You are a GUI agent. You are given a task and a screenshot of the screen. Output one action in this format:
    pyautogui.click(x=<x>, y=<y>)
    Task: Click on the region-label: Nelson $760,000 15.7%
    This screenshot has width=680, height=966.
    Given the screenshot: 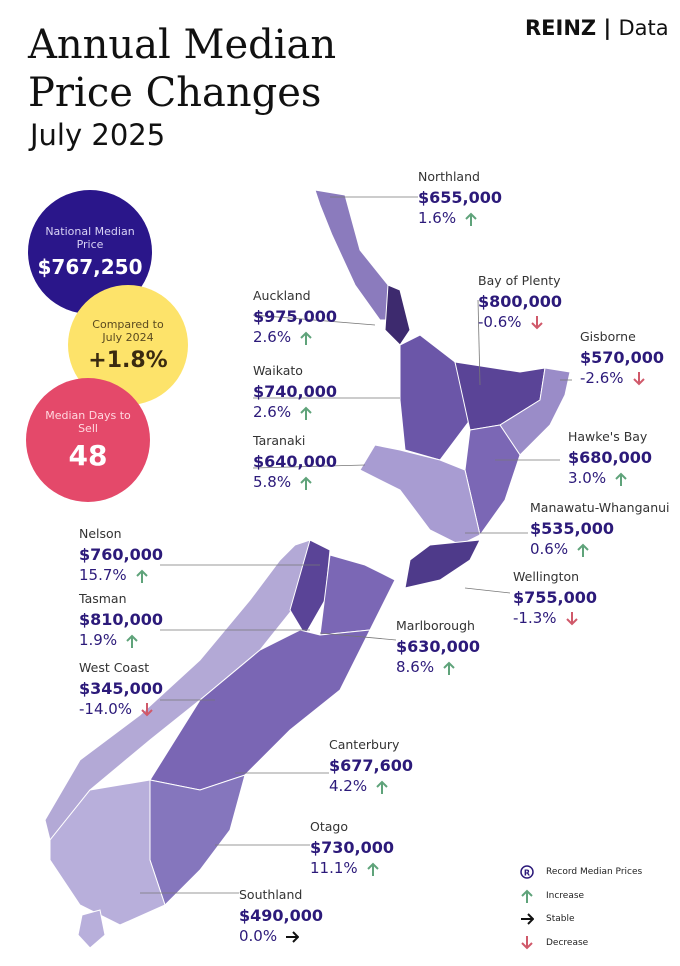 What is the action you would take?
    pyautogui.click(x=121, y=554)
    